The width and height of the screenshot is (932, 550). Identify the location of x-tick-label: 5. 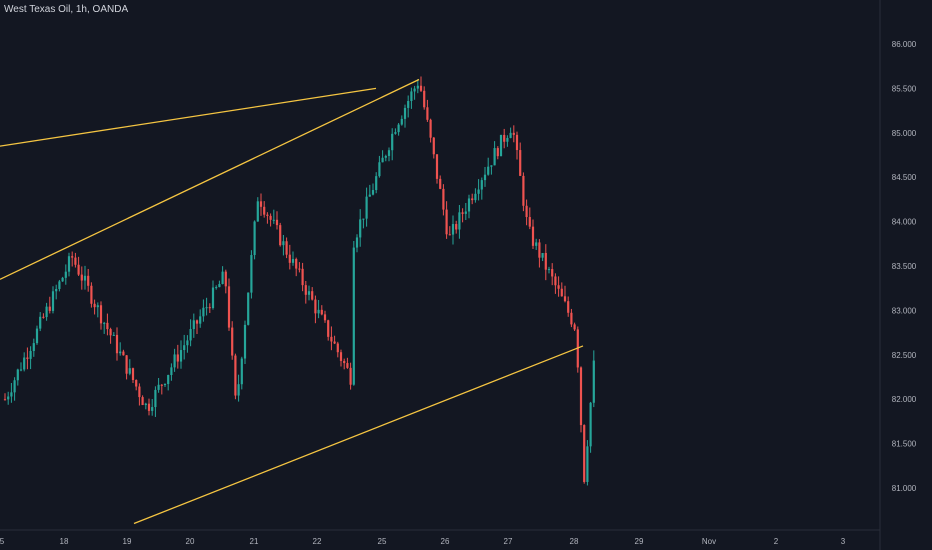
(2, 541).